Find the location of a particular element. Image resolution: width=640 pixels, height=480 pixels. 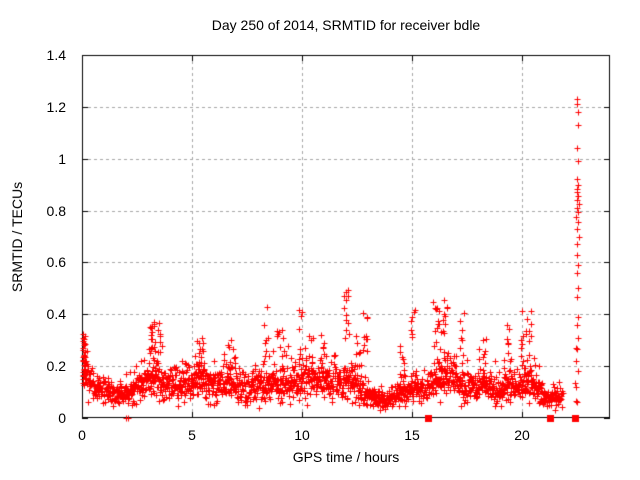

y-tick-label: 0 is located at coordinates (62, 418).